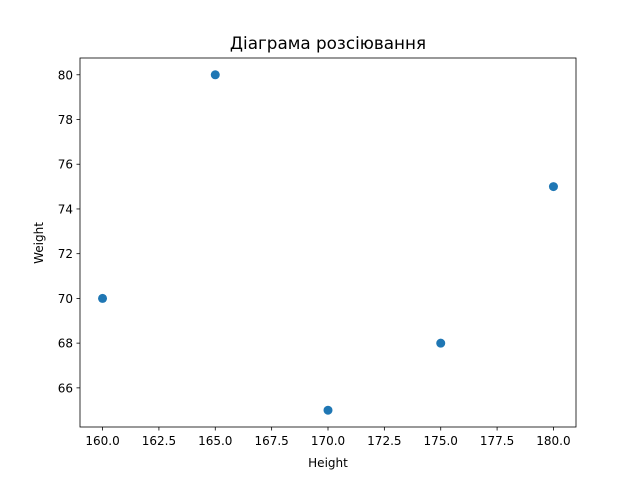 This screenshot has height=480, width=640. I want to click on x-tick-label: 172.5, so click(384, 441).